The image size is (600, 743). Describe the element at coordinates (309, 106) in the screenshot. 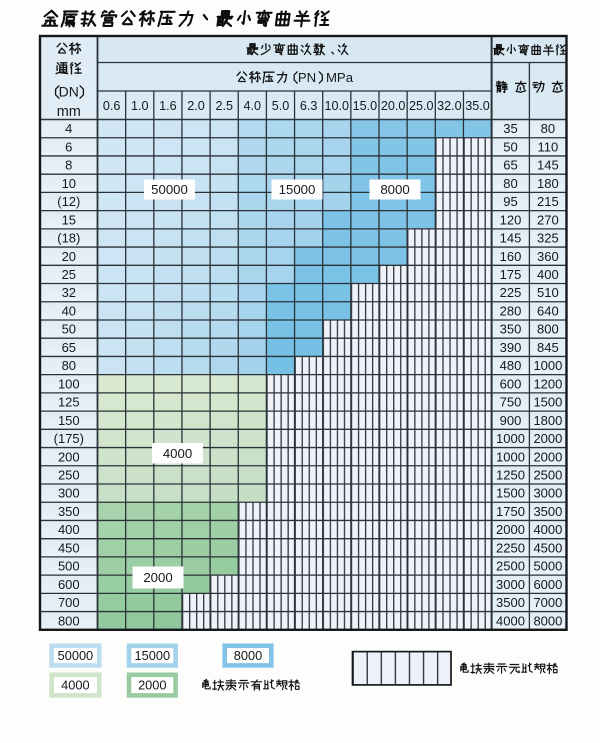

I see `svg-text: 6.3` at that location.